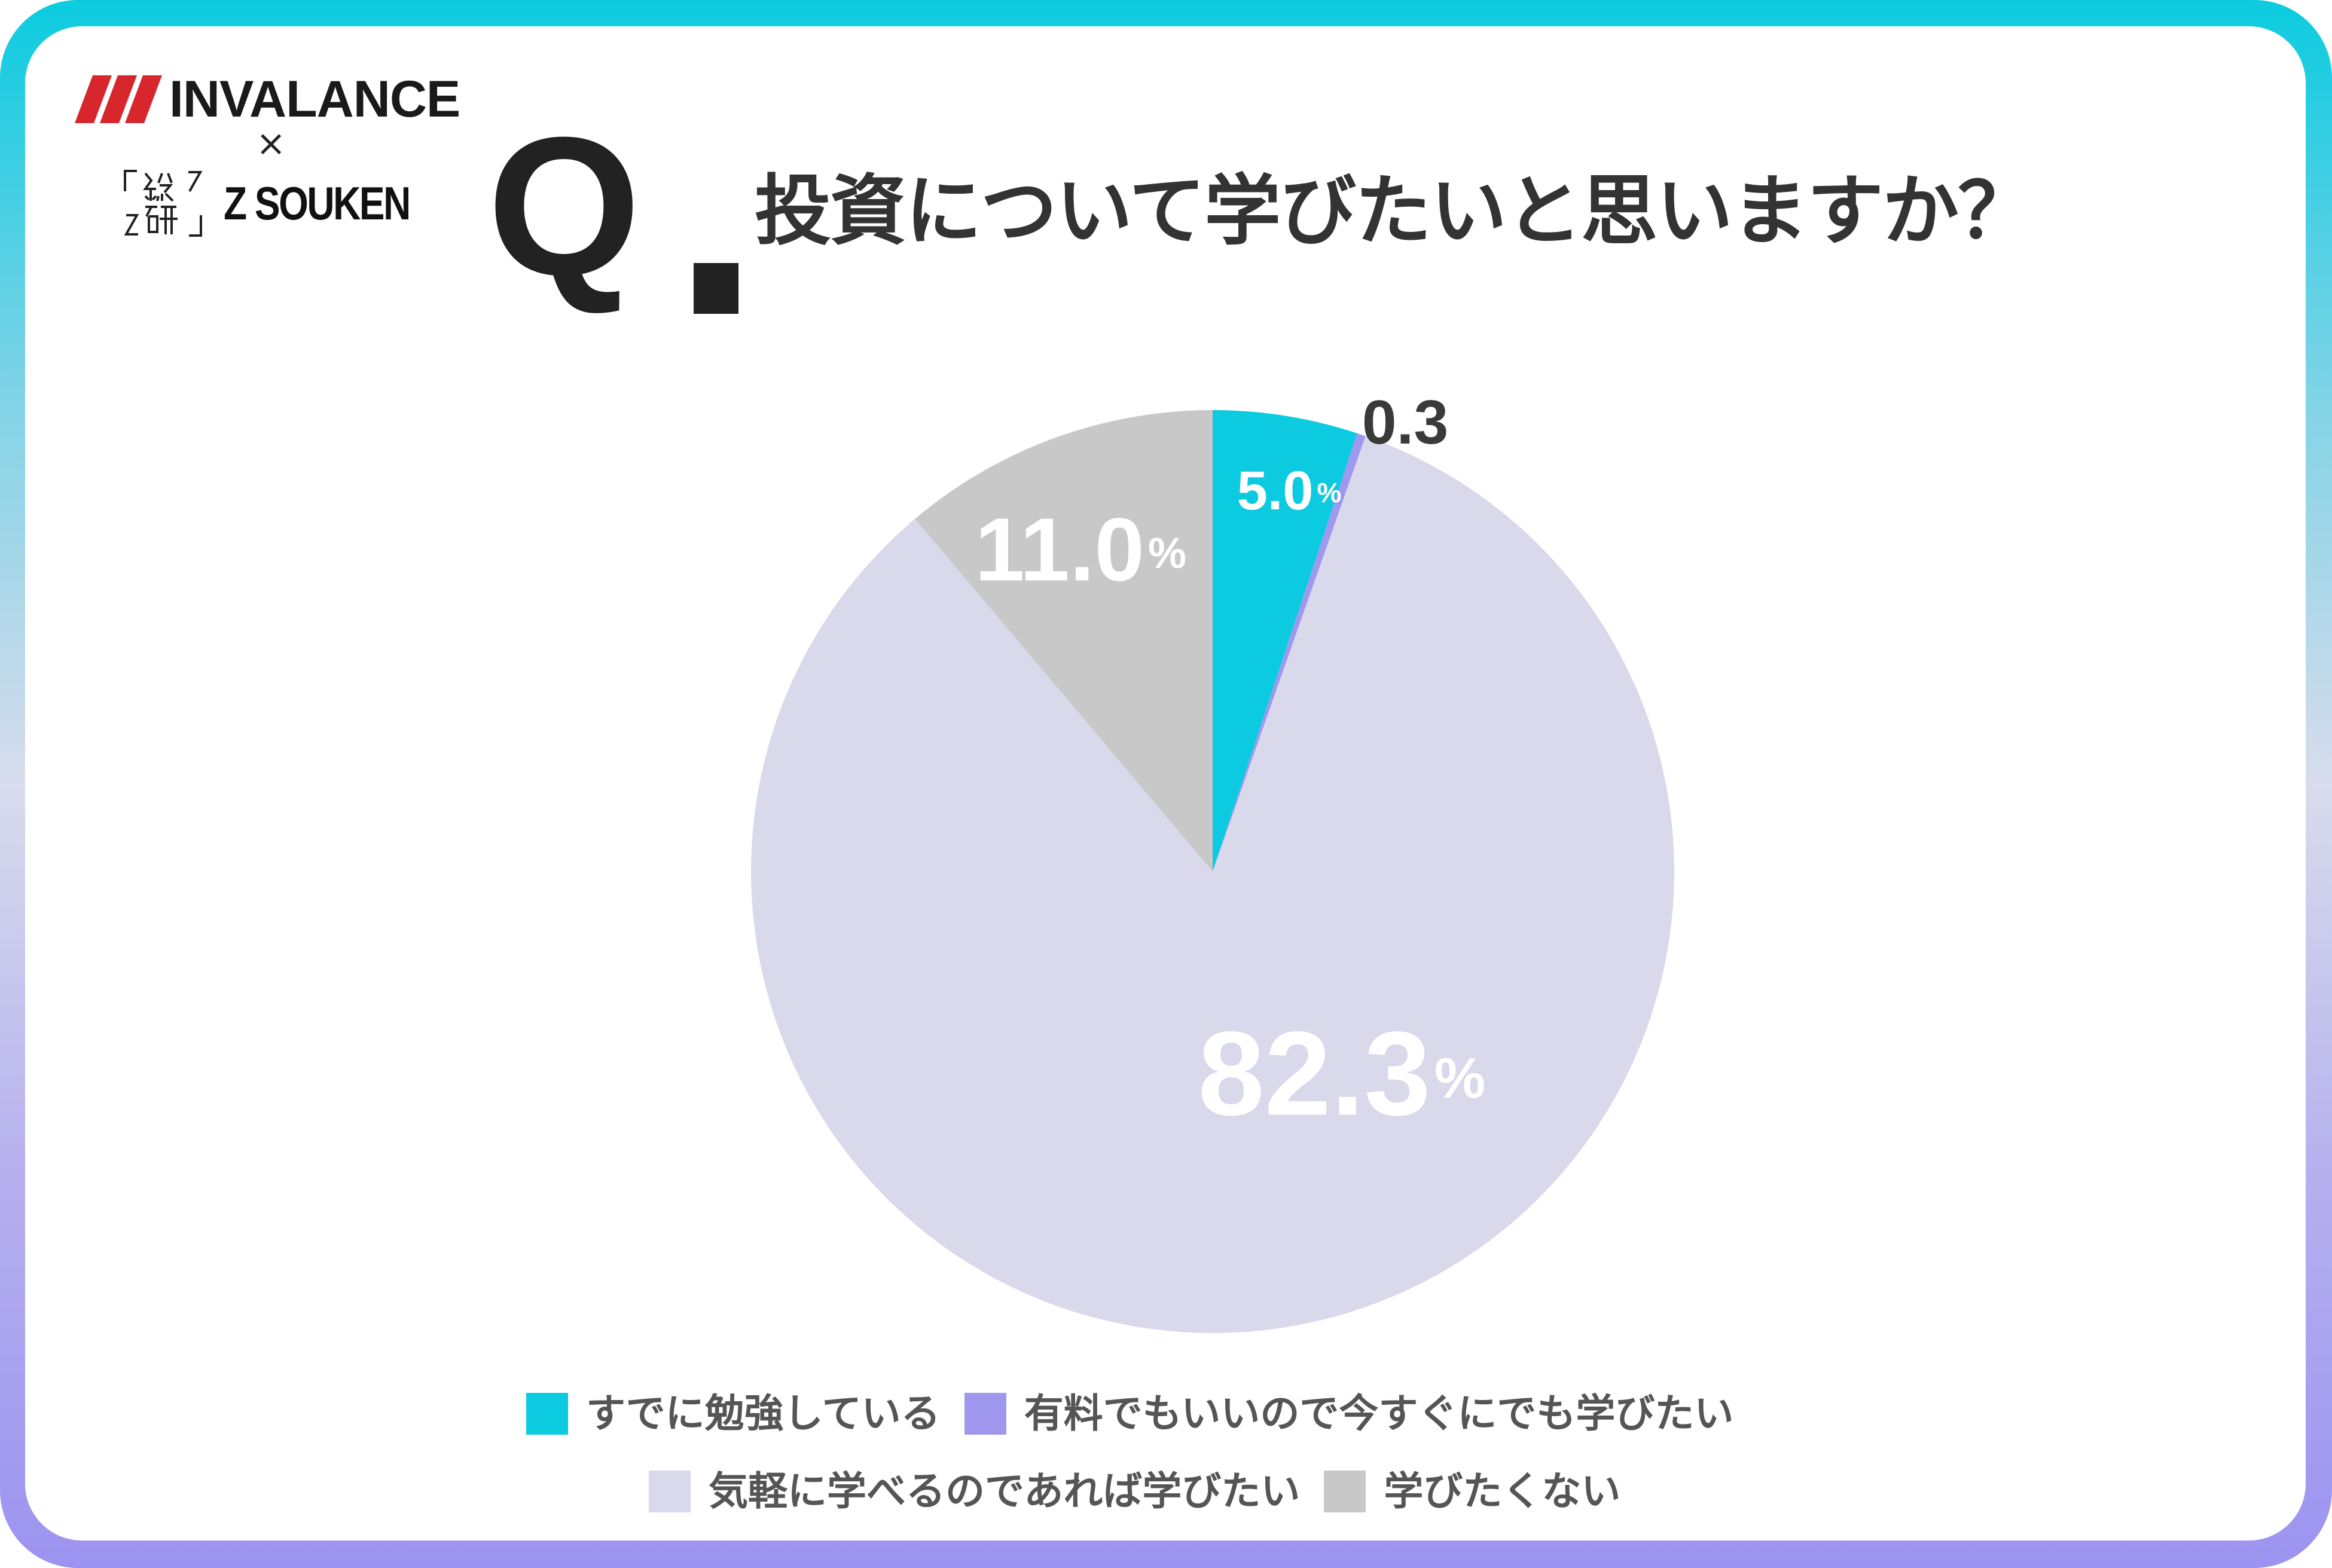 Image resolution: width=2332 pixels, height=1568 pixels. What do you see at coordinates (1502, 1491) in the screenshot?
I see `legend-label: 学びたくない` at bounding box center [1502, 1491].